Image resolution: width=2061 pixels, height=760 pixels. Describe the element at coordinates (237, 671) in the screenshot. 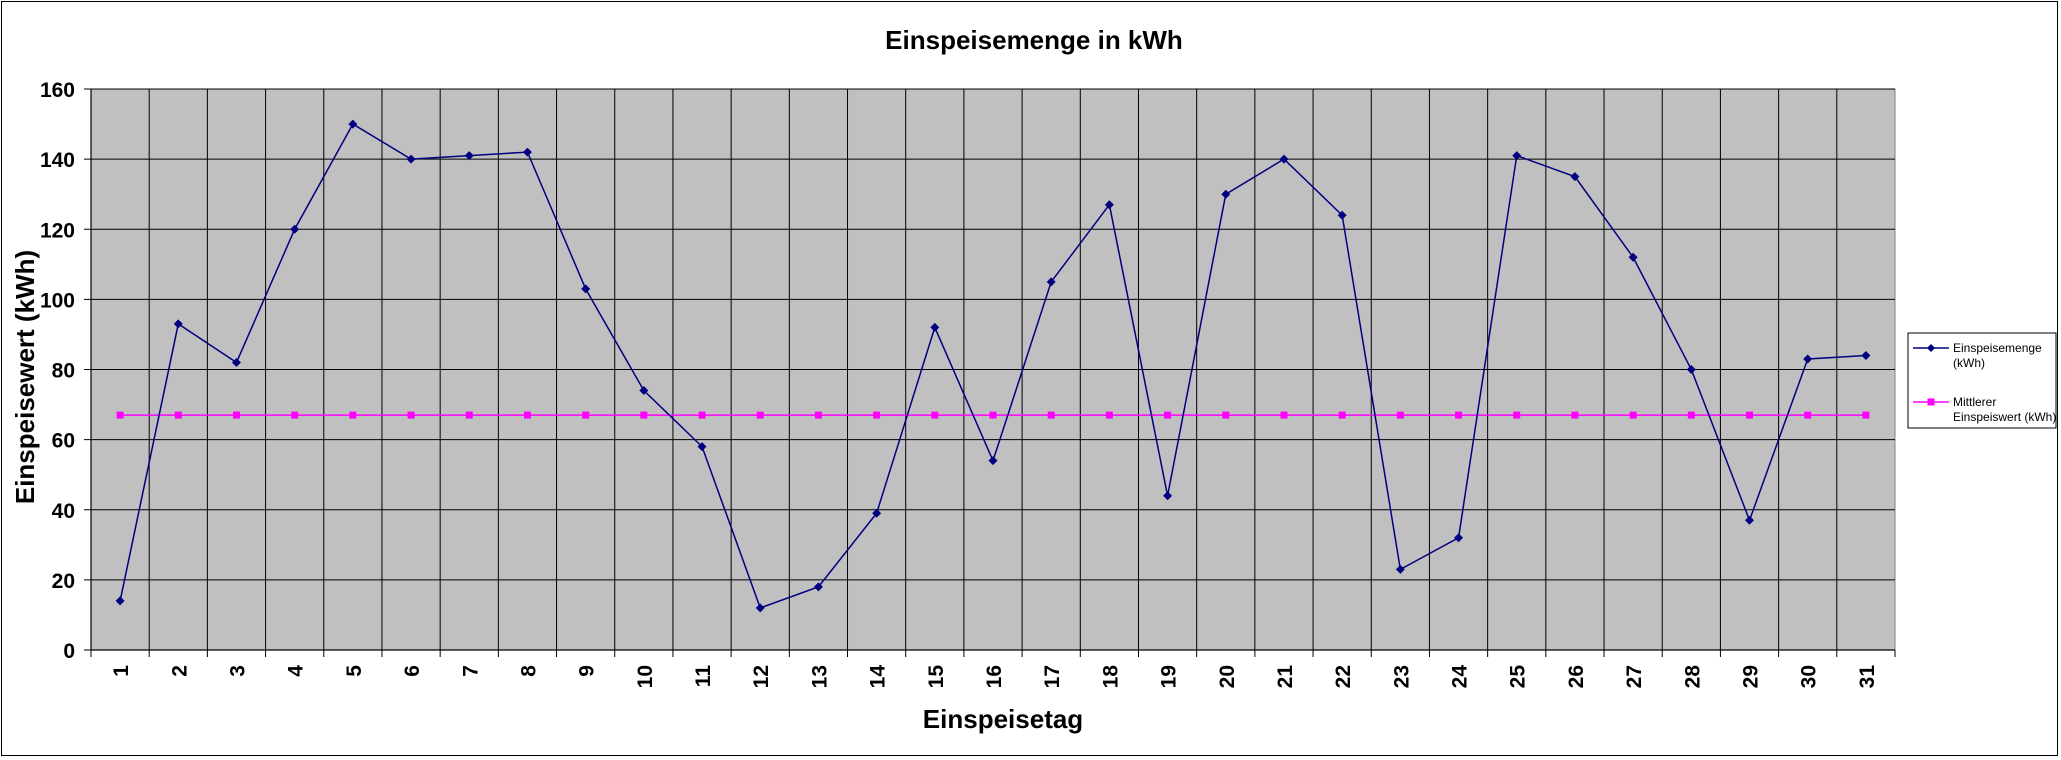

I see `x-tick-label: 3` at that location.